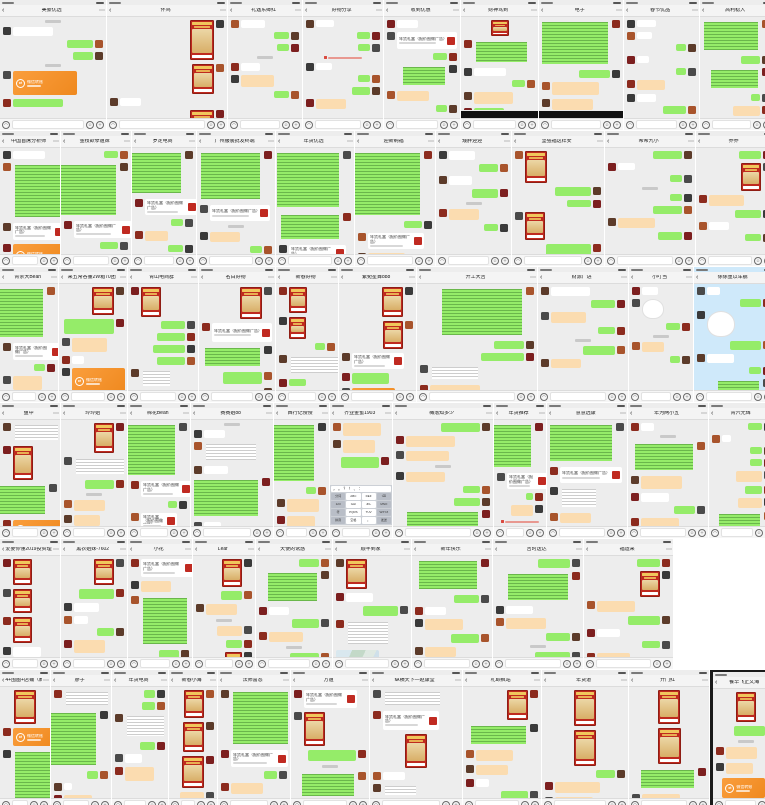 Image resolution: width=765 pixels, height=805 pixels. I want to click on keyboard-key: 符, so click(338, 512).